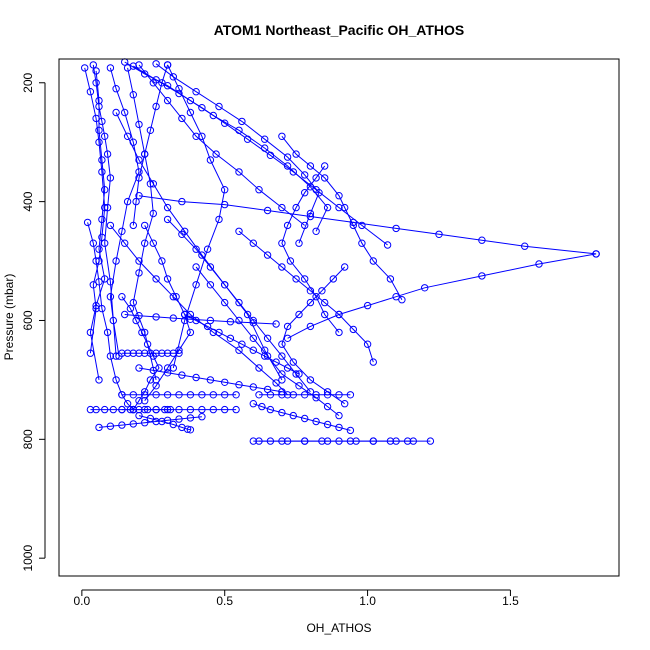  What do you see at coordinates (338, 628) in the screenshot?
I see `x-axis-label: OH_ATHOS` at bounding box center [338, 628].